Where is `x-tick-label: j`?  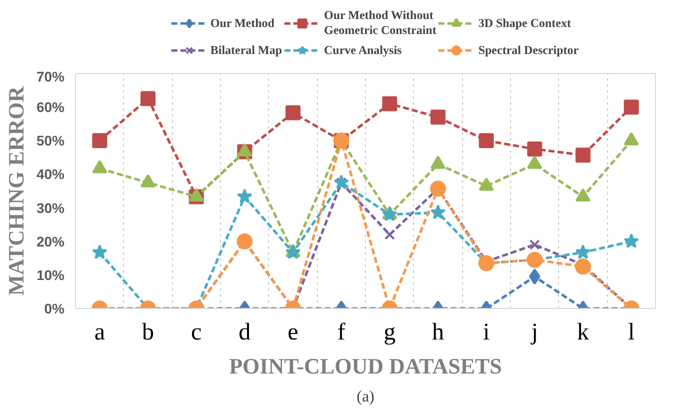
x-tick-label: j is located at coordinates (534, 333).